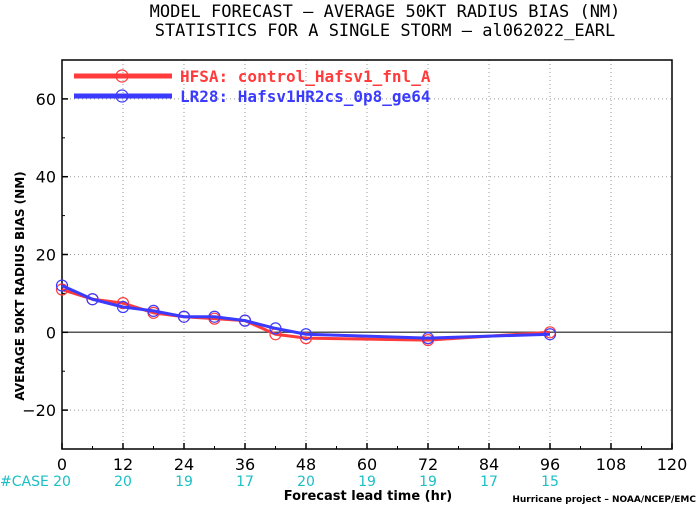 The width and height of the screenshot is (700, 506). Describe the element at coordinates (550, 464) in the screenshot. I see `x-tick-label: 96` at that location.